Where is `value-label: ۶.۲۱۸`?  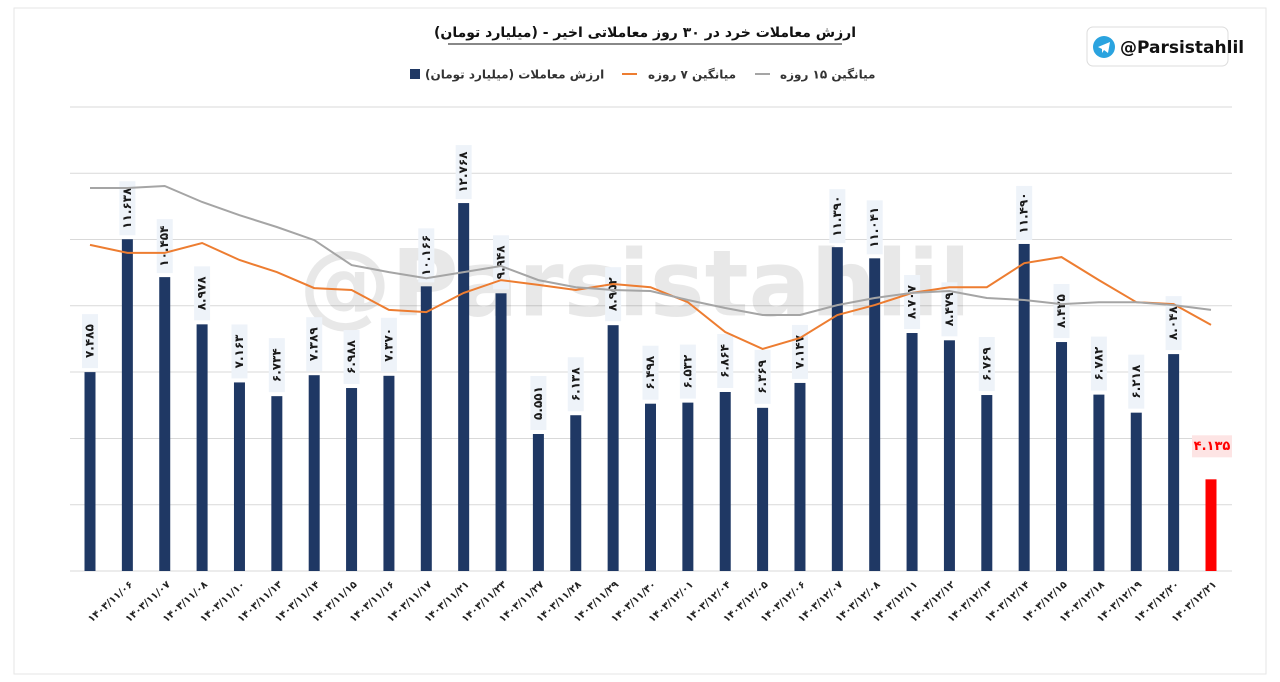 value-label: ۶.۲۱۸ is located at coordinates (1136, 381).